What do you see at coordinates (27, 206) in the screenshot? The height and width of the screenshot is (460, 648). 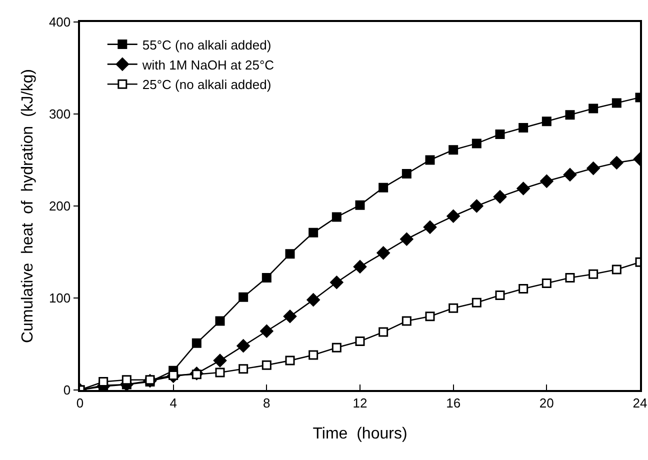 I see `y-axis-title: Cumulative heat of hydration (kJ/kg)` at bounding box center [27, 206].